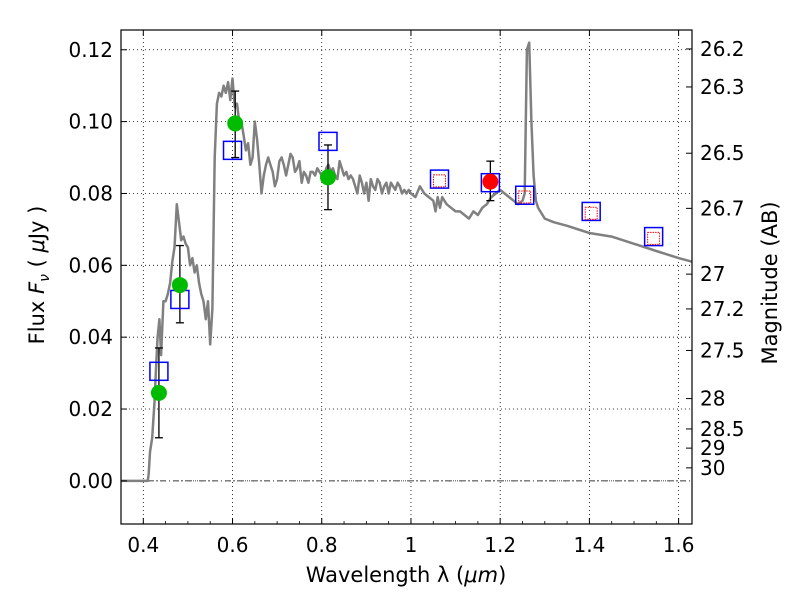 The height and width of the screenshot is (600, 800). I want to click on magnitude-tick-label: 28, so click(712, 399).